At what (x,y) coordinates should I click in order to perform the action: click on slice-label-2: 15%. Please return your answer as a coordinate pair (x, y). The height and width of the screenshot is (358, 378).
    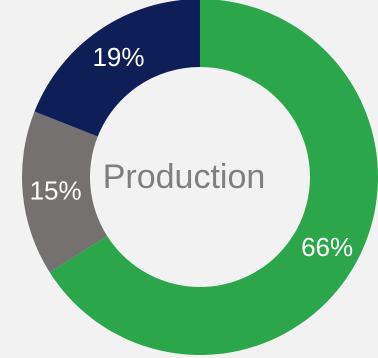
    Looking at the image, I should click on (56, 191).